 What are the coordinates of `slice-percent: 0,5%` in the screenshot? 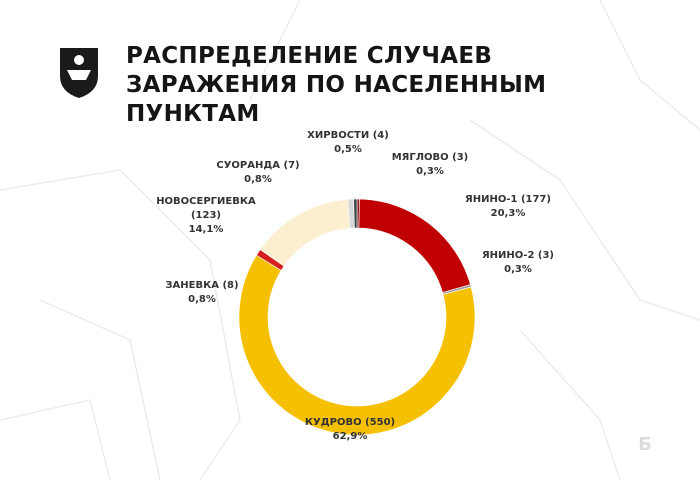 It's located at (348, 149).